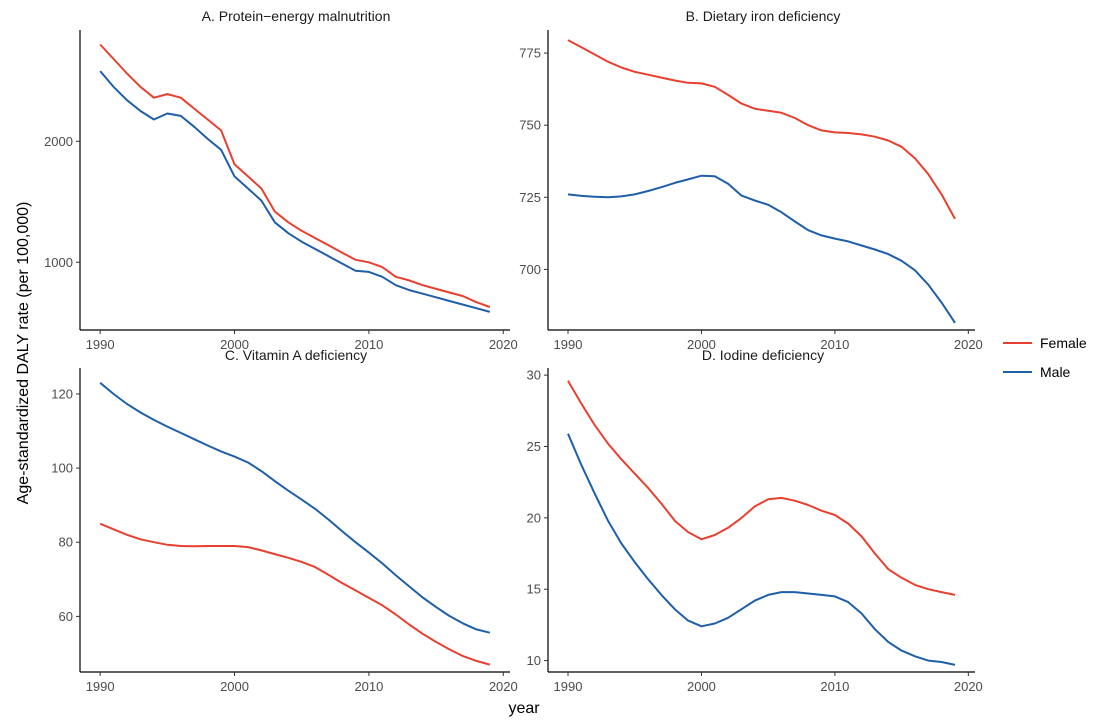 The image size is (1097, 723). What do you see at coordinates (1045, 357) in the screenshot?
I see `legend: Female Male` at bounding box center [1045, 357].